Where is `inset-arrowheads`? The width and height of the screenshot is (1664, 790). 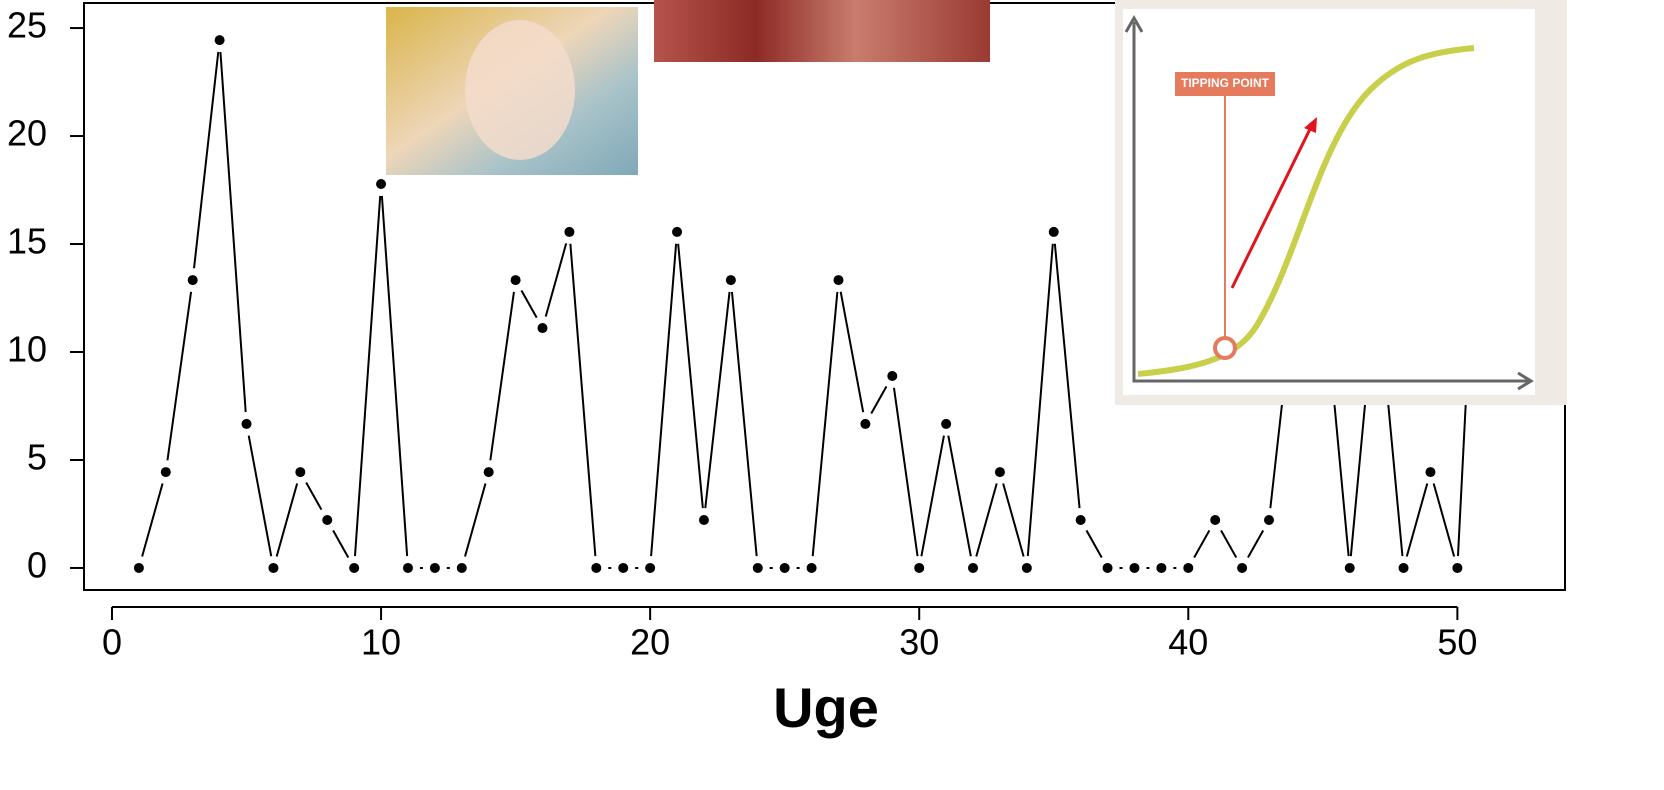
inset-arrowheads is located at coordinates (1329, 202).